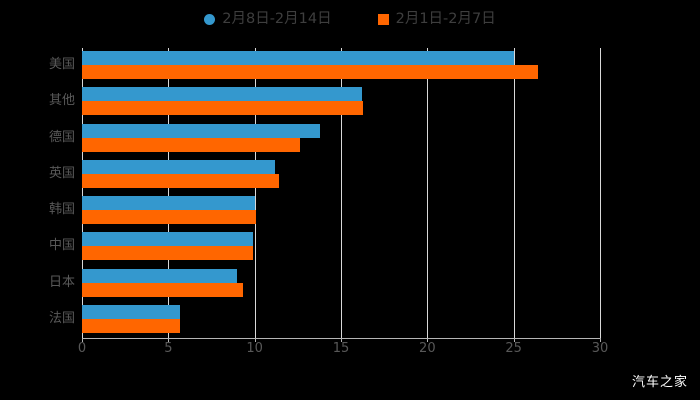 The height and width of the screenshot is (400, 700). What do you see at coordinates (277, 19) in the screenshot?
I see `legend-label-series-1: 2月8日-2月14日` at bounding box center [277, 19].